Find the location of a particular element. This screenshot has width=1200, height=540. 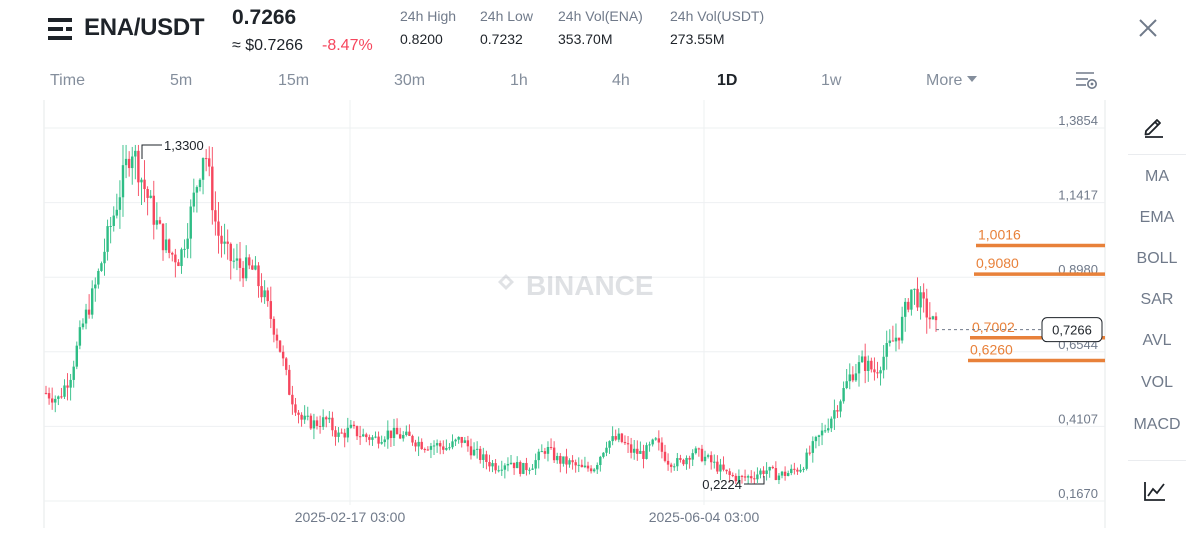

chart-settings-icon is located at coordinates (1086, 81).